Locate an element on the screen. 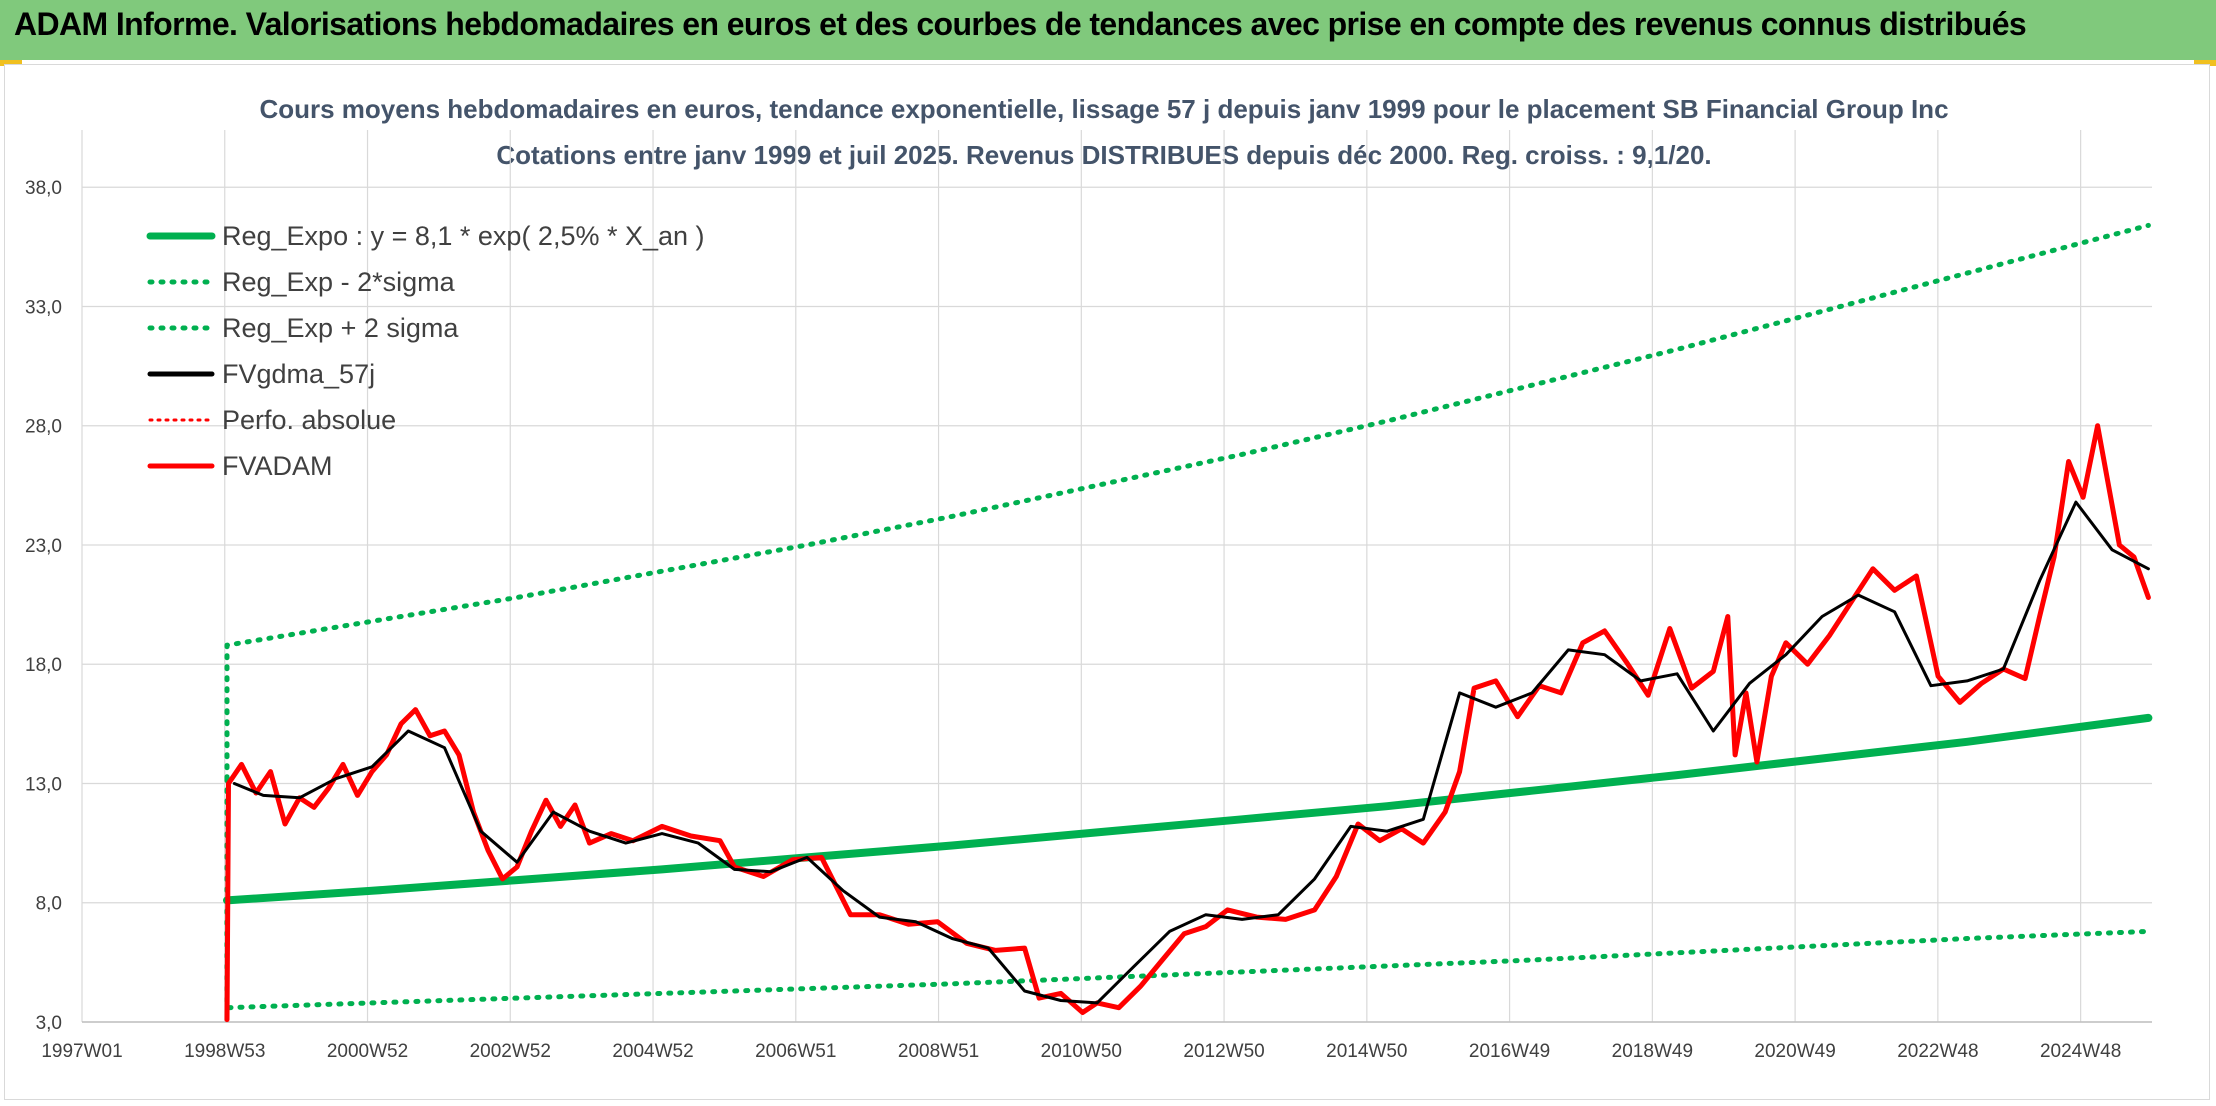  y-axis: 3,0 8,0 13,0 18,0 23,0 28,0 33,0 38,0 is located at coordinates (43, 606).